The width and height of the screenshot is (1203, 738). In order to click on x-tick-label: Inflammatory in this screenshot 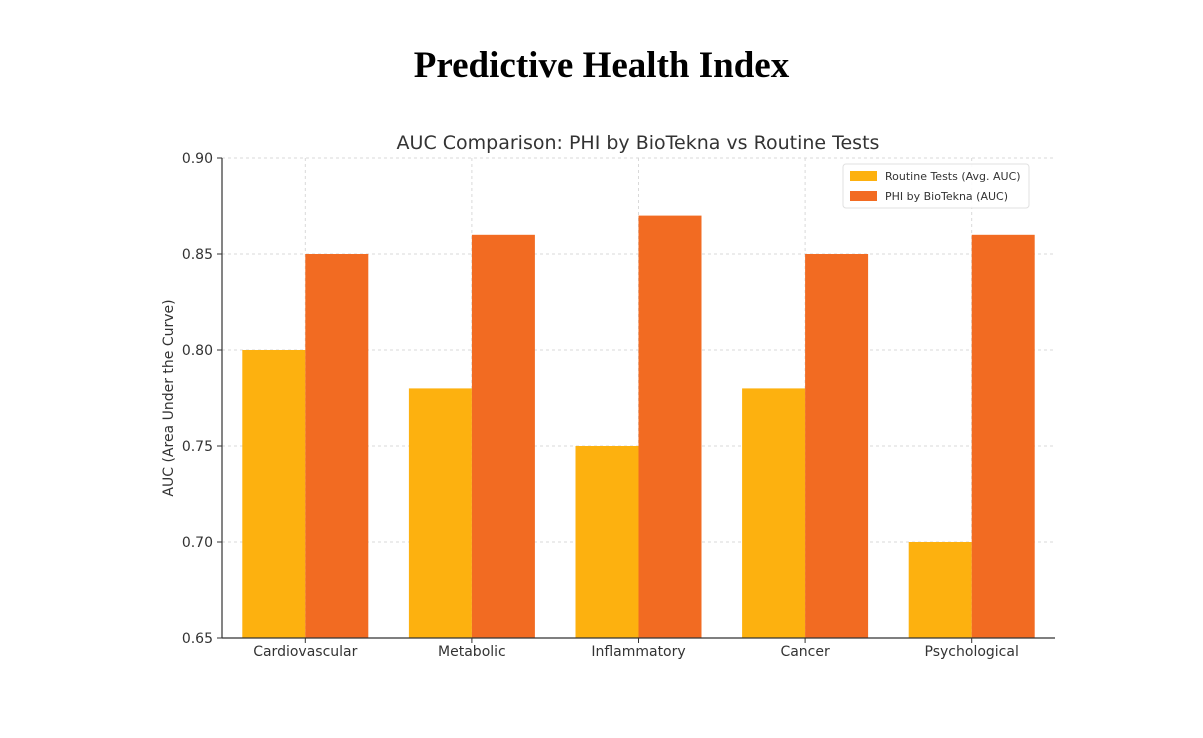, I will do `click(638, 652)`.